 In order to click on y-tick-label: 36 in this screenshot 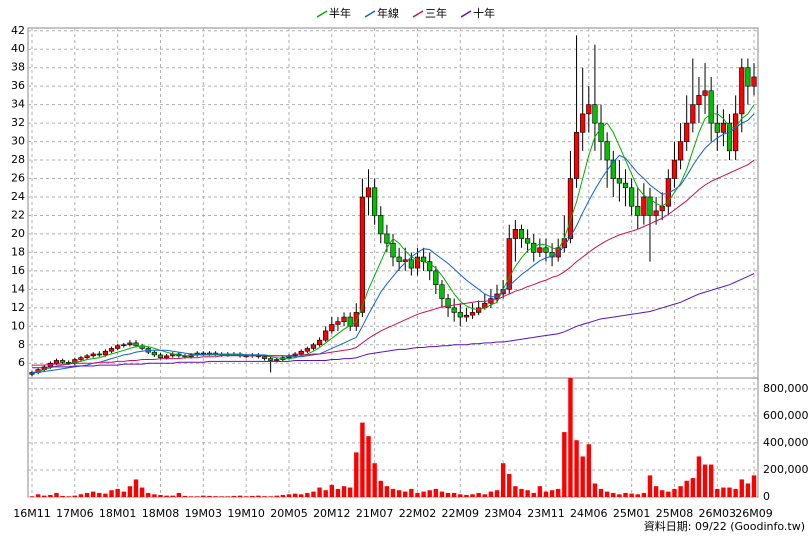, I will do `click(18, 85)`.